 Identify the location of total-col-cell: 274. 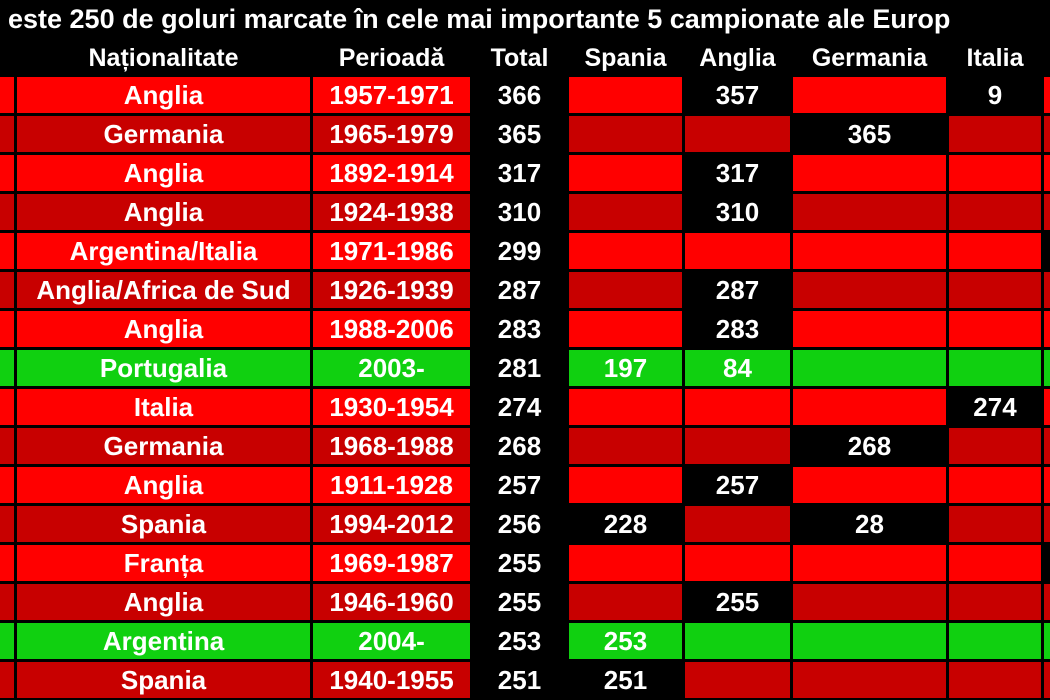
(519, 407).